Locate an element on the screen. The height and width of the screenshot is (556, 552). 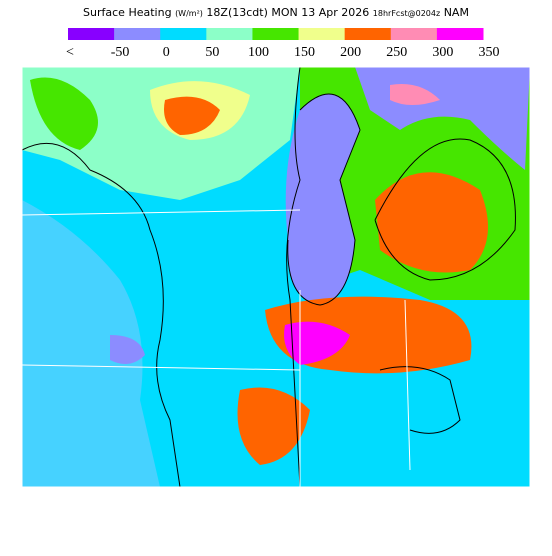
legend-label: 350 is located at coordinates (489, 52).